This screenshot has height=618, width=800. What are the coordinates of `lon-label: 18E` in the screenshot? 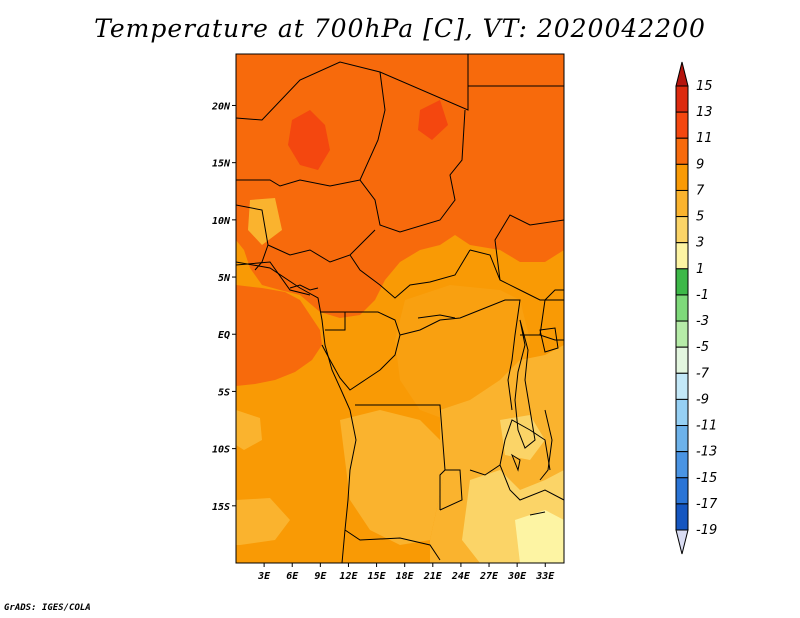 It's located at (405, 576).